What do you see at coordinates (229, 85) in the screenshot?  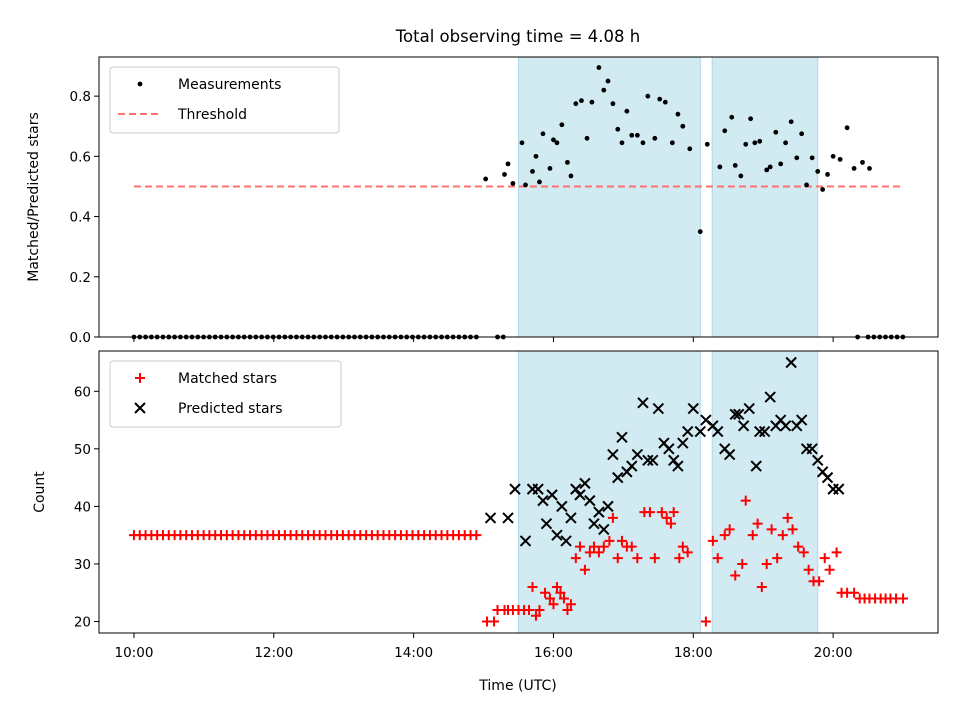 I see `legend-label-measurements: Measurements` at bounding box center [229, 85].